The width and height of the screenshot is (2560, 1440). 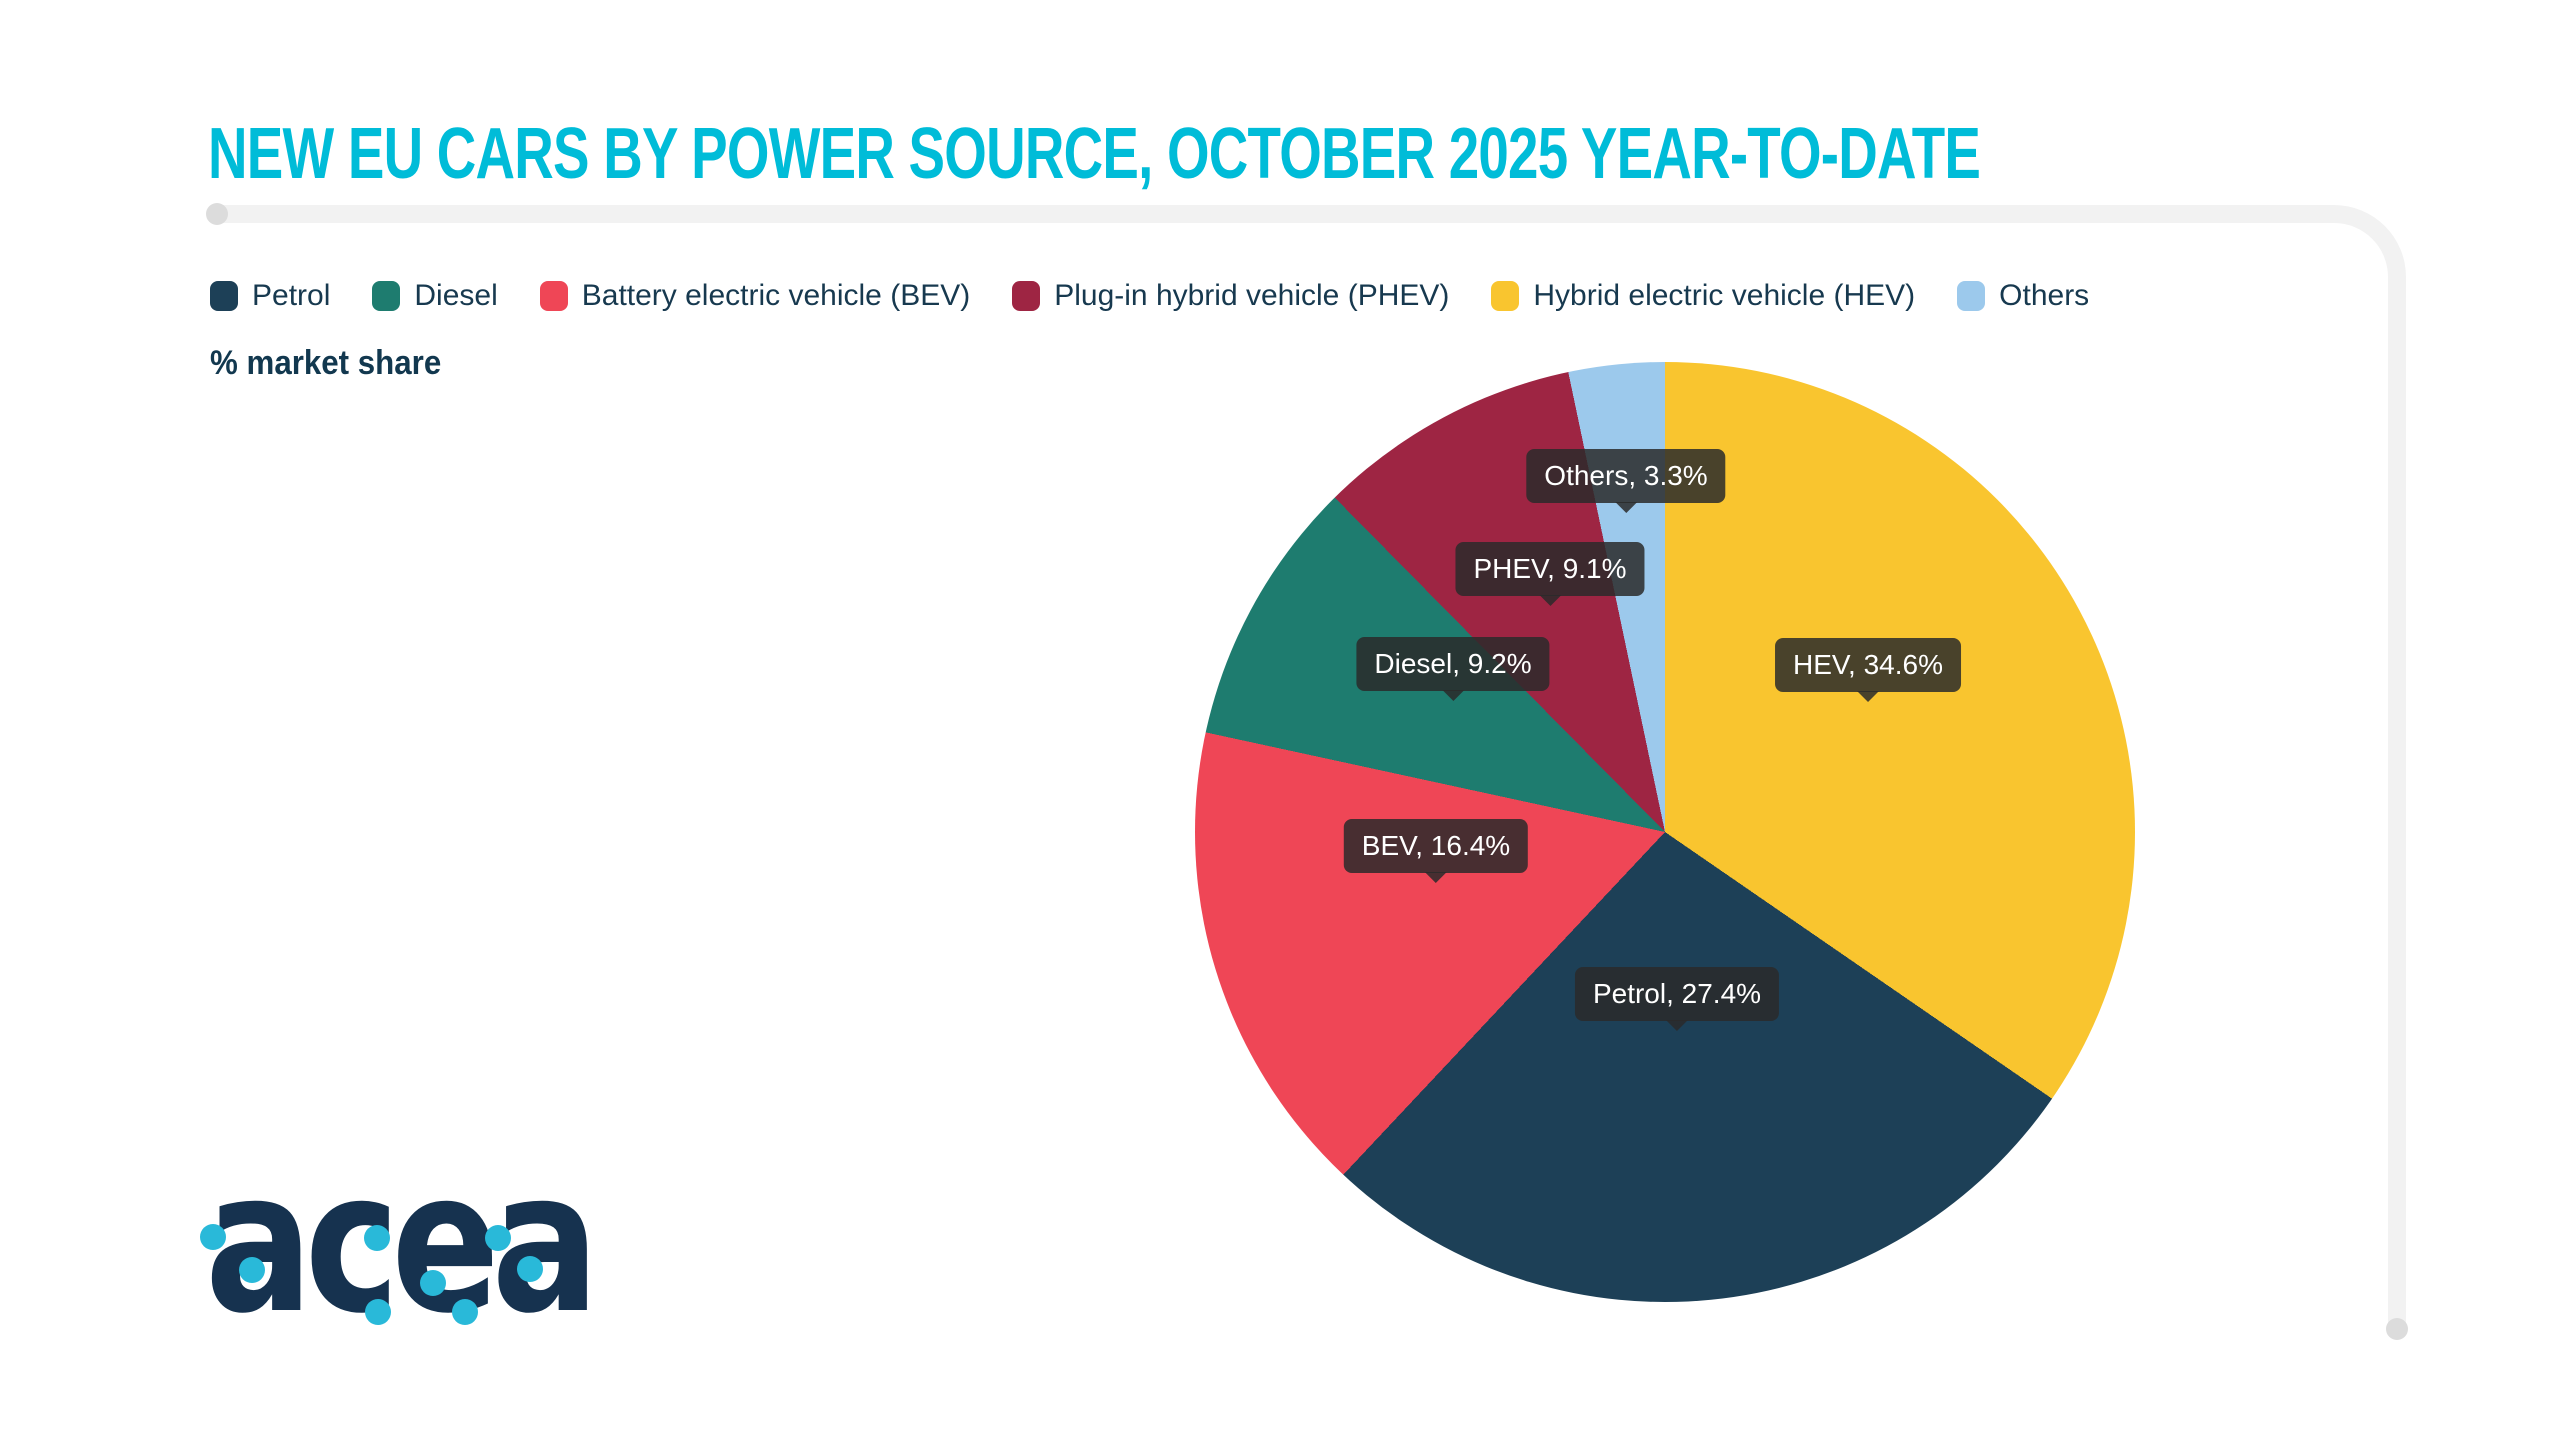 I want to click on legend-item-bev: Battery electric vehicle (BEV), so click(x=755, y=295).